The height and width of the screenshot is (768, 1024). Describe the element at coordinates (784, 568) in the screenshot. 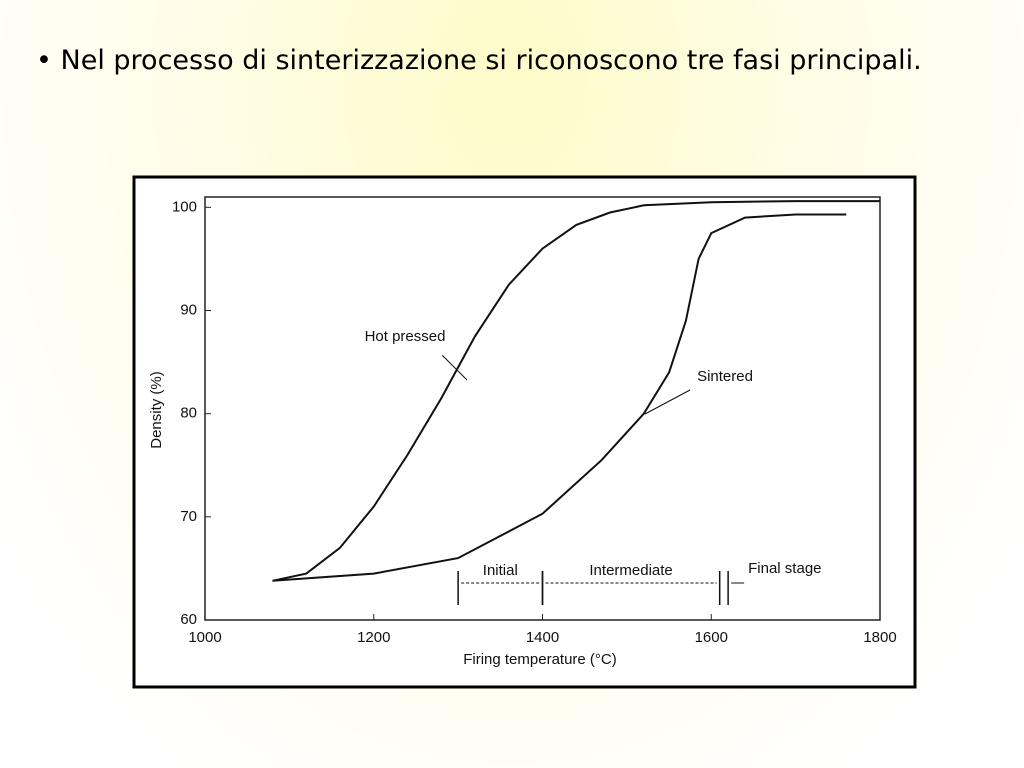

I see `stage-label: Final stage` at that location.